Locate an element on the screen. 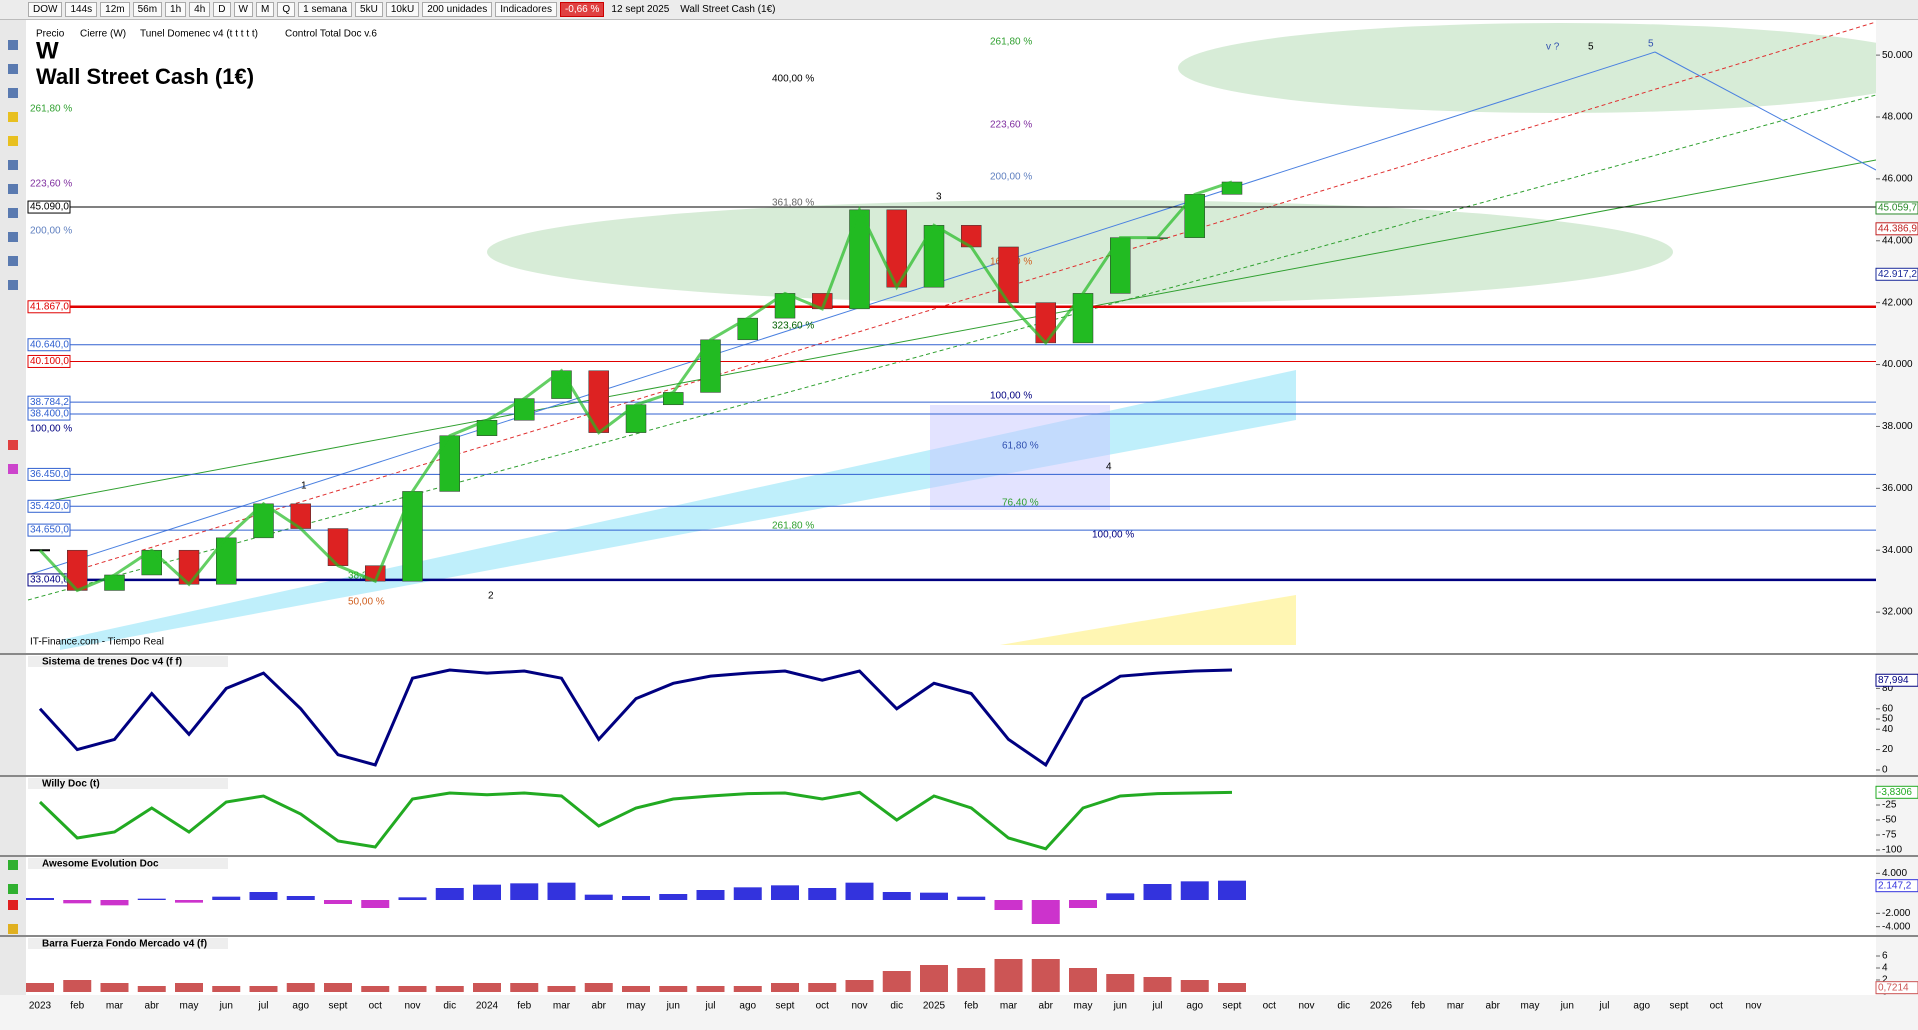  timeframe: D is located at coordinates (222, 9).